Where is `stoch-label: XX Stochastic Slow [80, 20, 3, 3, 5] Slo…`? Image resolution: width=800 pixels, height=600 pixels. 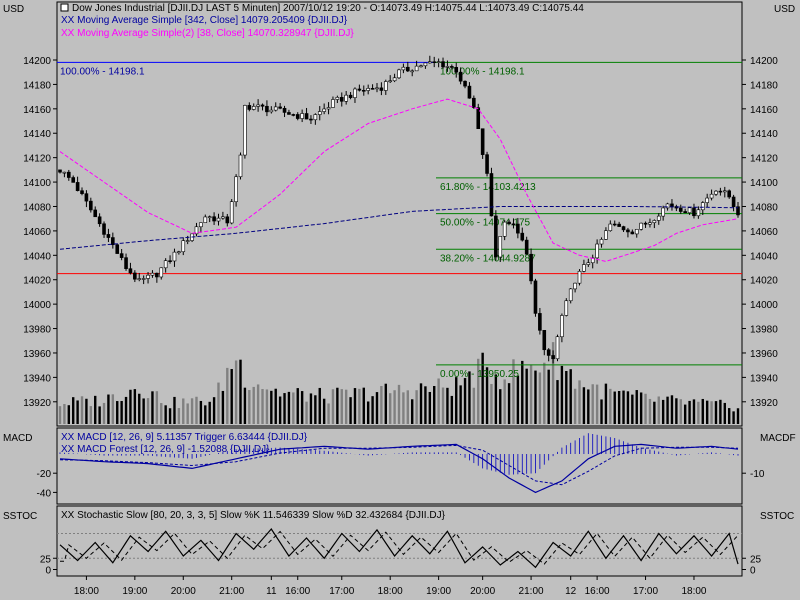 stoch-label: XX Stochastic Slow [80, 20, 3, 3, 5] Slo… is located at coordinates (253, 515).